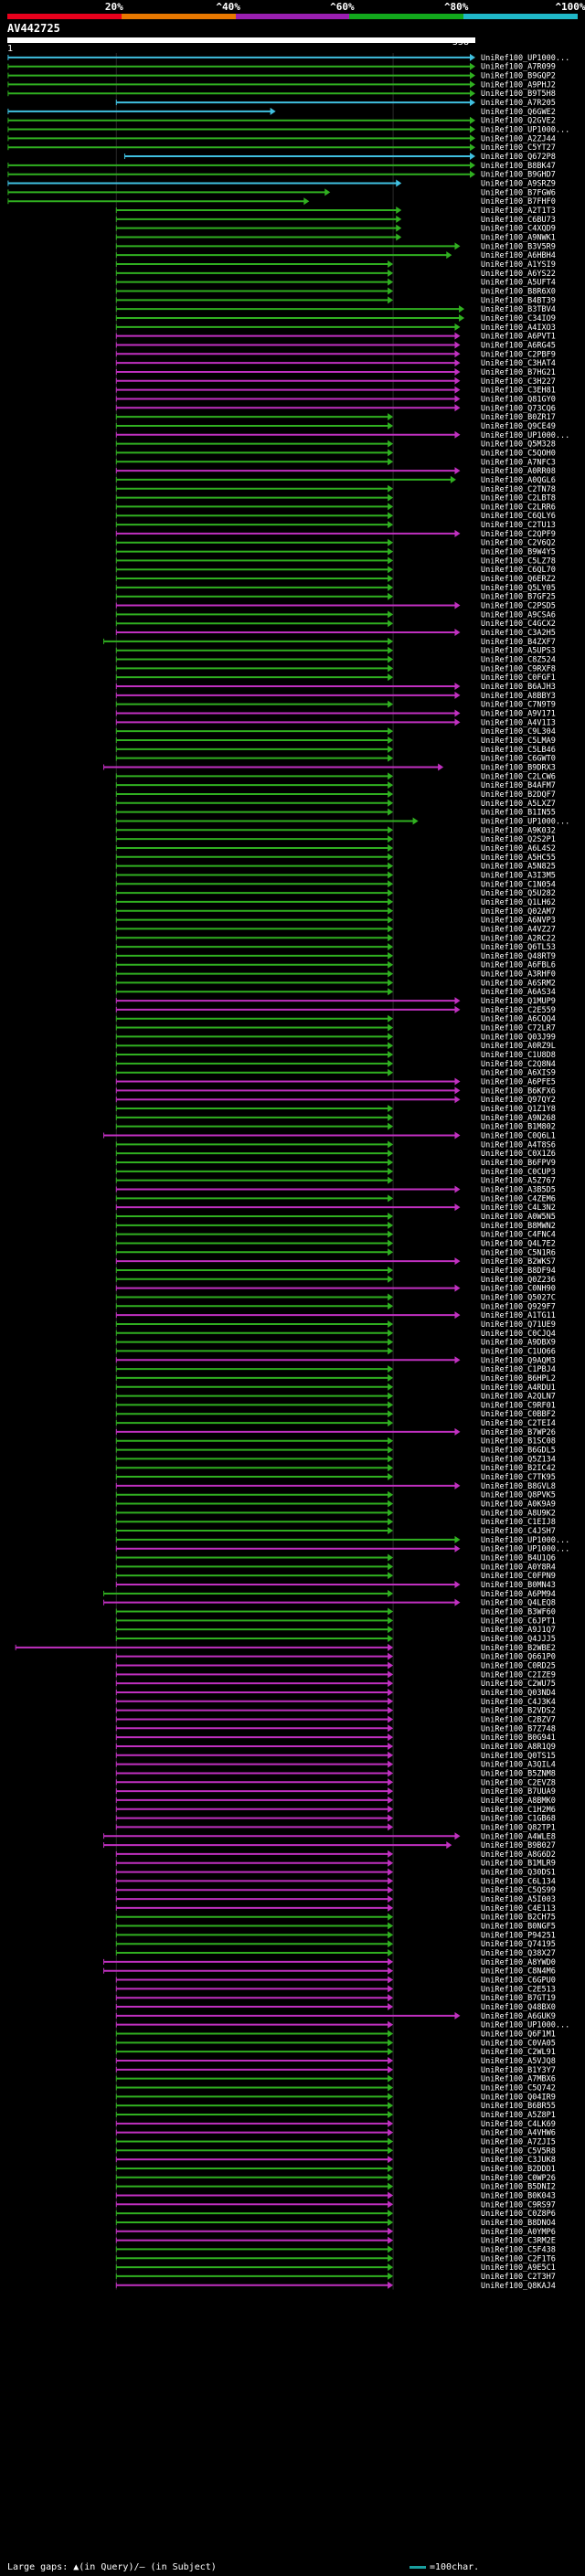 The image size is (585, 2576). Describe the element at coordinates (518, 2142) in the screenshot. I see `hit-label: UniRef100_A7ZJI5` at that location.